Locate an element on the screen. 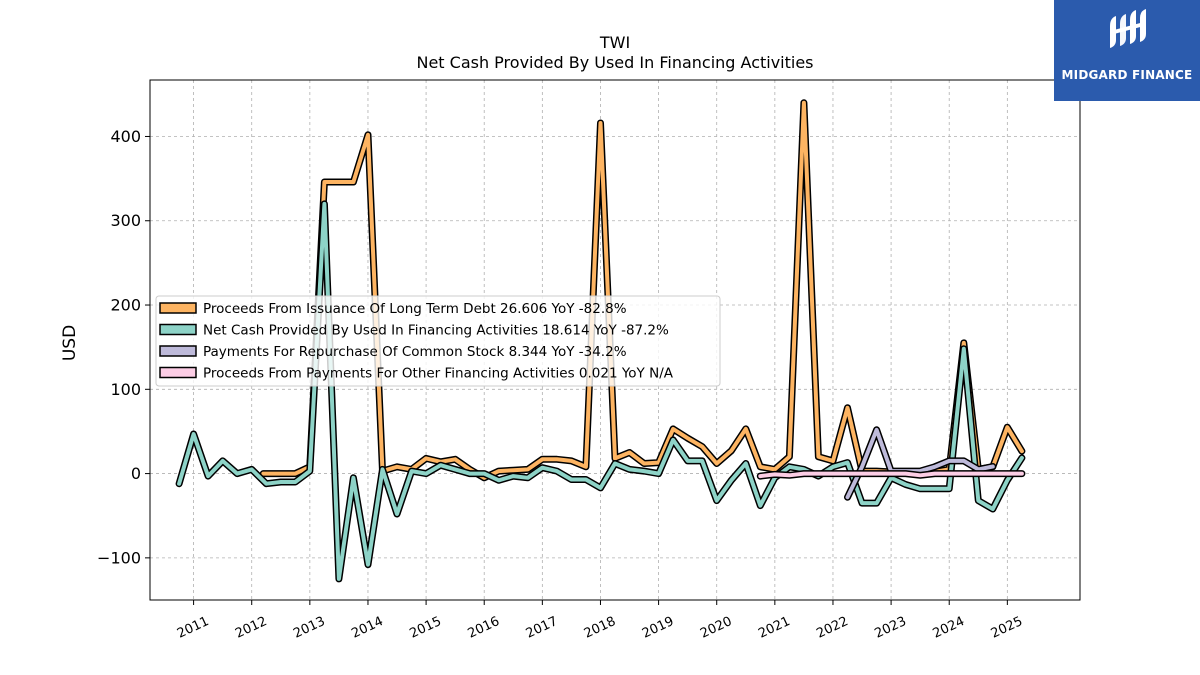  x-tick-label: 2020 is located at coordinates (716, 628).